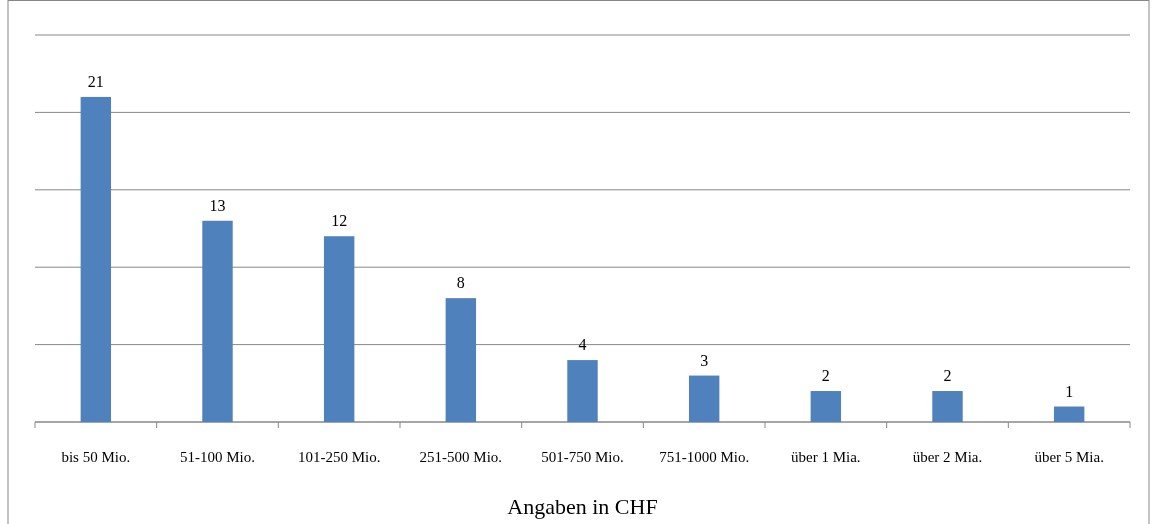  What do you see at coordinates (339, 457) in the screenshot?
I see `x-tick-label: 101-250 Mio.` at bounding box center [339, 457].